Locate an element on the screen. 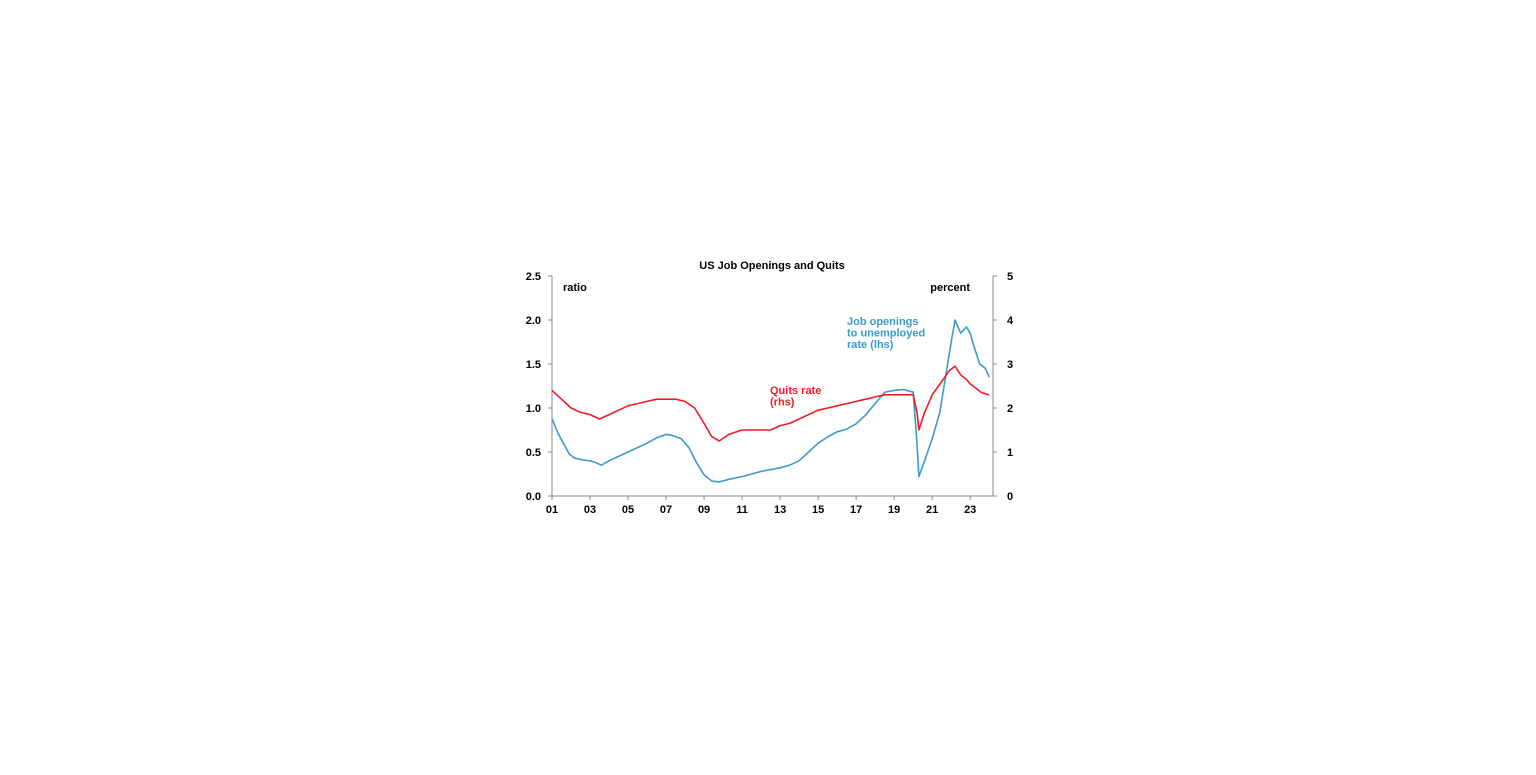  left-tick-label: 2.5 is located at coordinates (533, 277).